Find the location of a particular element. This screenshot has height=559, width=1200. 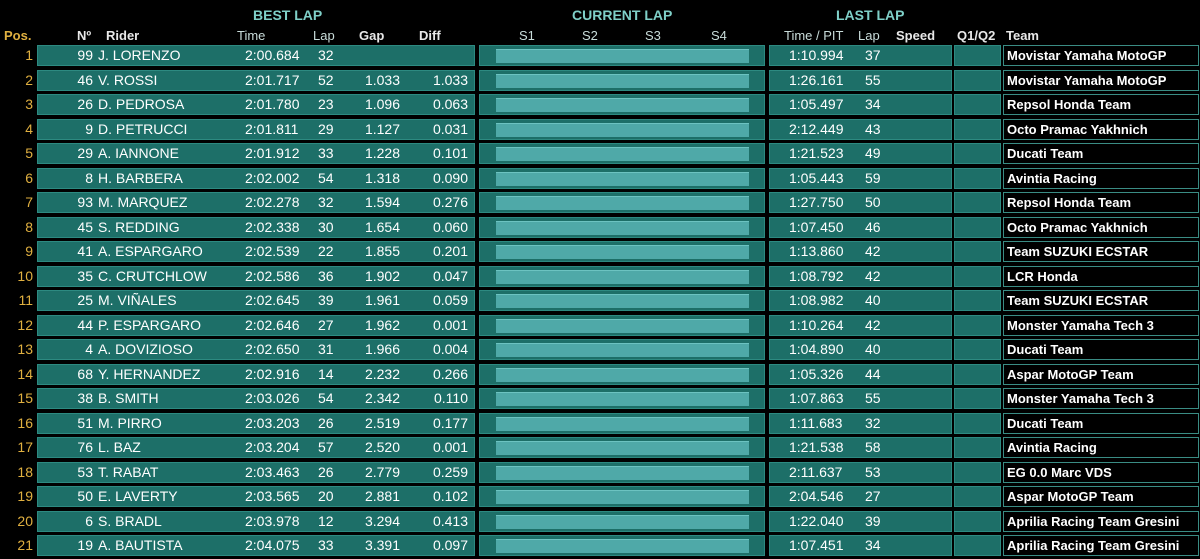

last-time-cell: 1:26.161 is located at coordinates (816, 79).